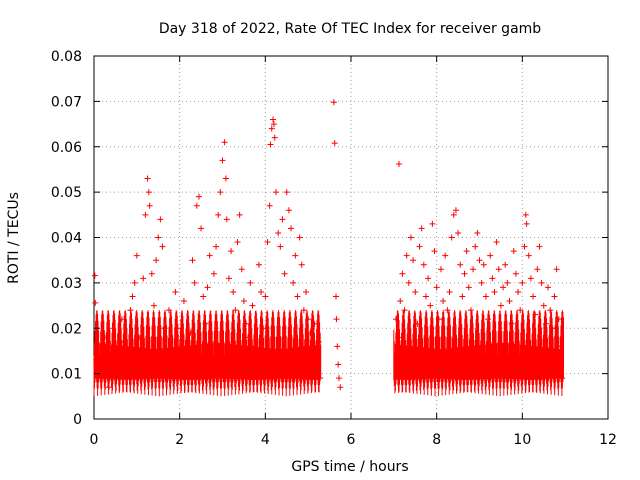 The image size is (640, 480). What do you see at coordinates (66, 193) in the screenshot?
I see `y-tick-label: 0.05` at bounding box center [66, 193].